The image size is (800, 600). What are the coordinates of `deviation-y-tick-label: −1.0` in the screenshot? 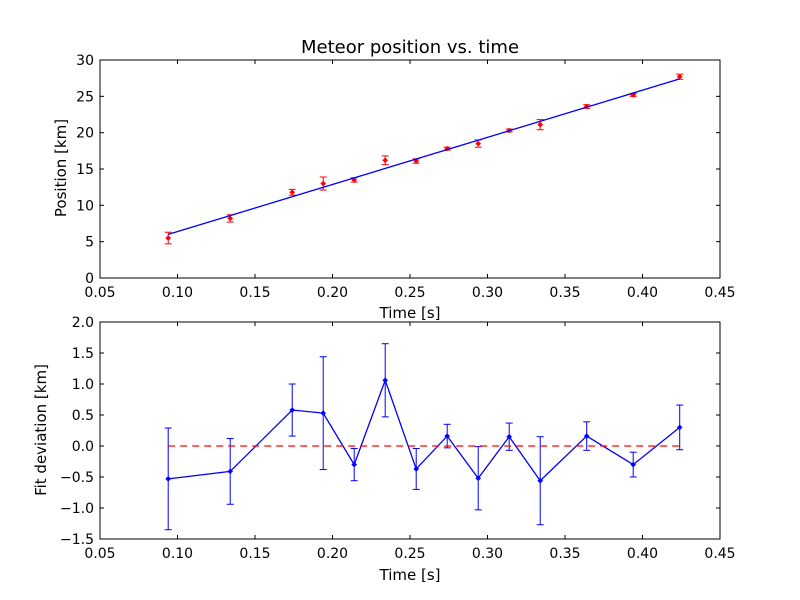 It's located at (77, 509).